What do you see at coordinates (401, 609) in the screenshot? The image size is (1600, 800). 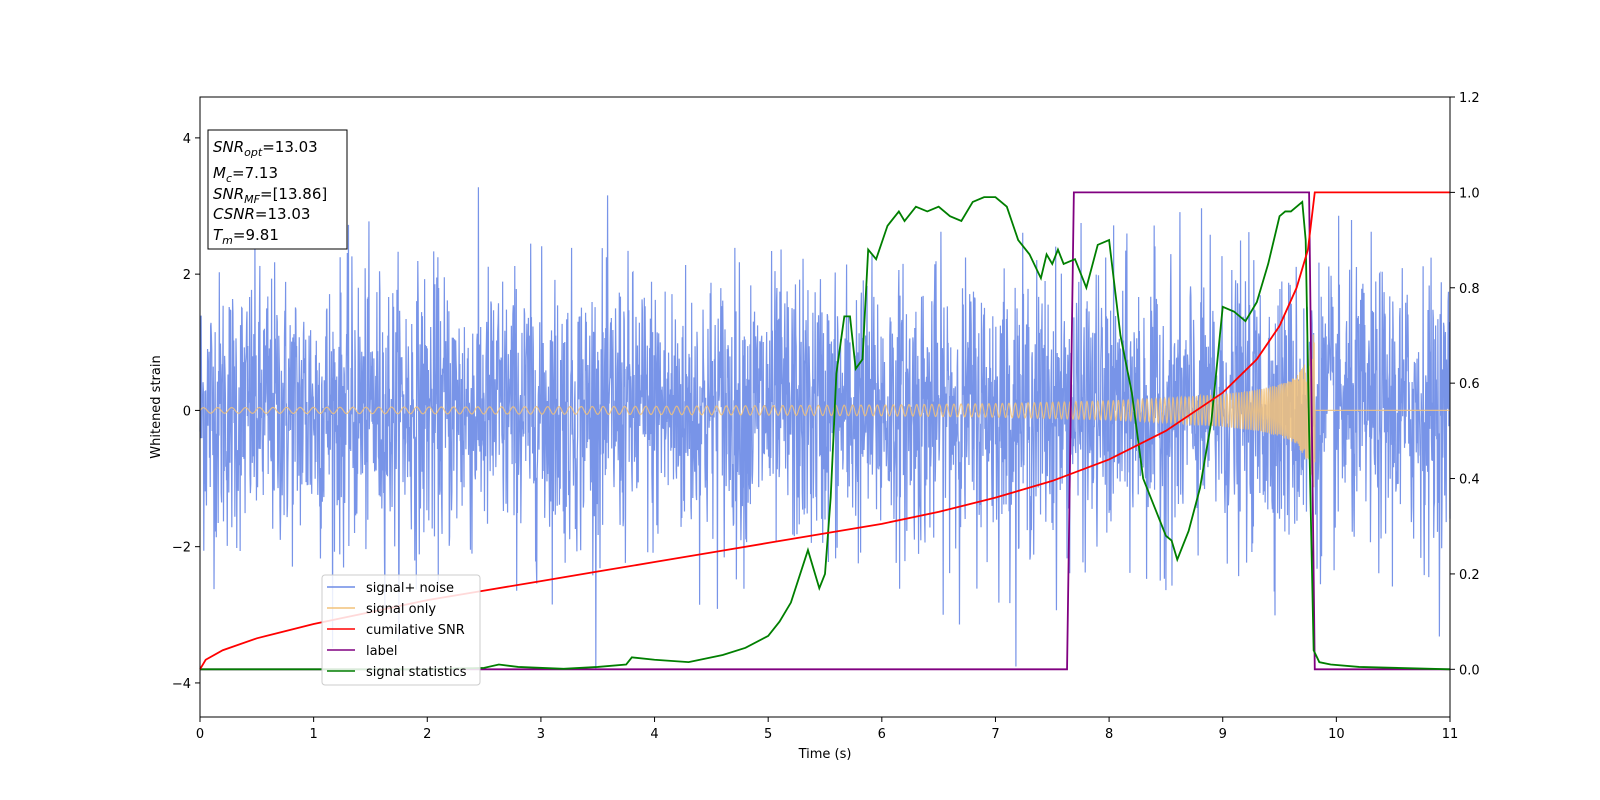 I see `svg-text: signal only` at bounding box center [401, 609].